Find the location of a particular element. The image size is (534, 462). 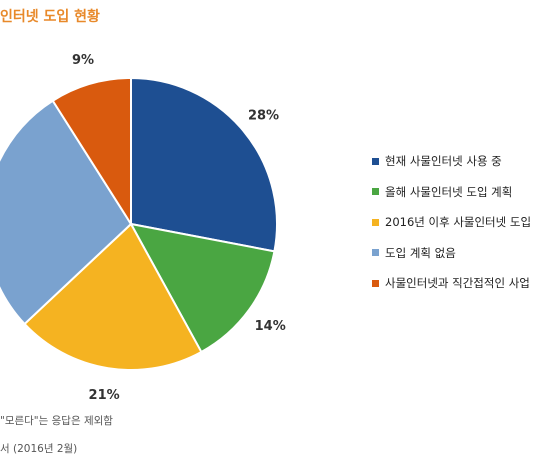

legend-swatch-plan-this-year is located at coordinates (375, 192).